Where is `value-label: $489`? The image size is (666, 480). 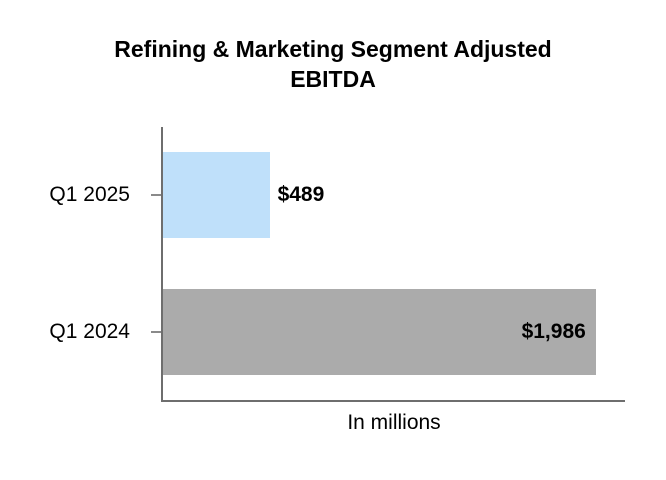 value-label: $489 is located at coordinates (301, 195).